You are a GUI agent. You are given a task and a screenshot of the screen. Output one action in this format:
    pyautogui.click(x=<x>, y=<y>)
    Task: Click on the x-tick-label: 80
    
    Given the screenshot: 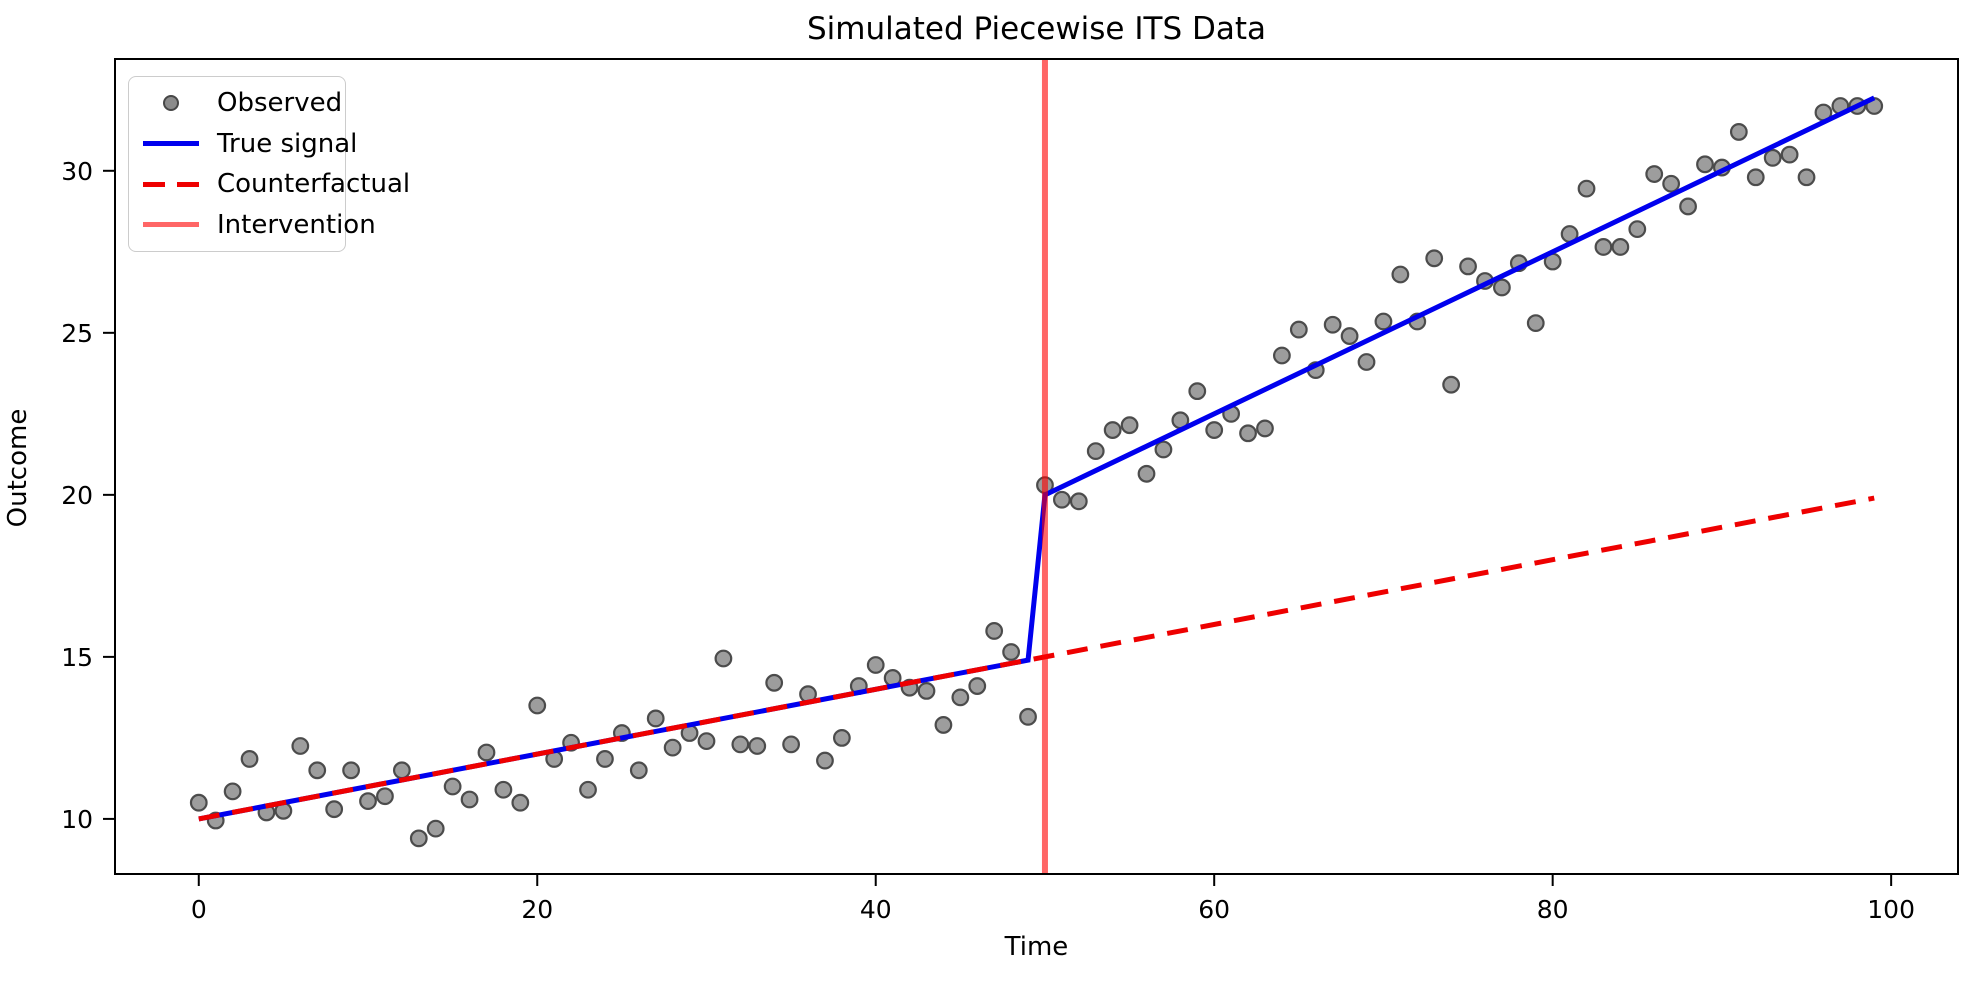 What is the action you would take?
    pyautogui.click(x=1553, y=909)
    